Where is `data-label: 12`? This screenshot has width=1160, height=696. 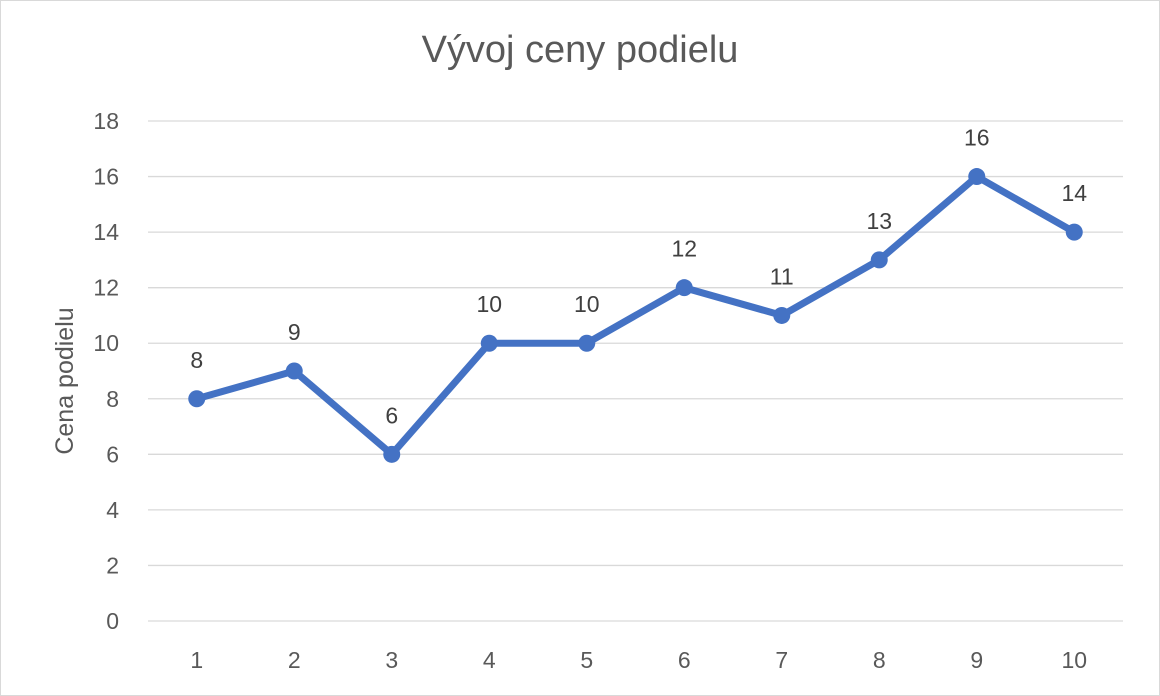
data-label: 12 is located at coordinates (684, 249).